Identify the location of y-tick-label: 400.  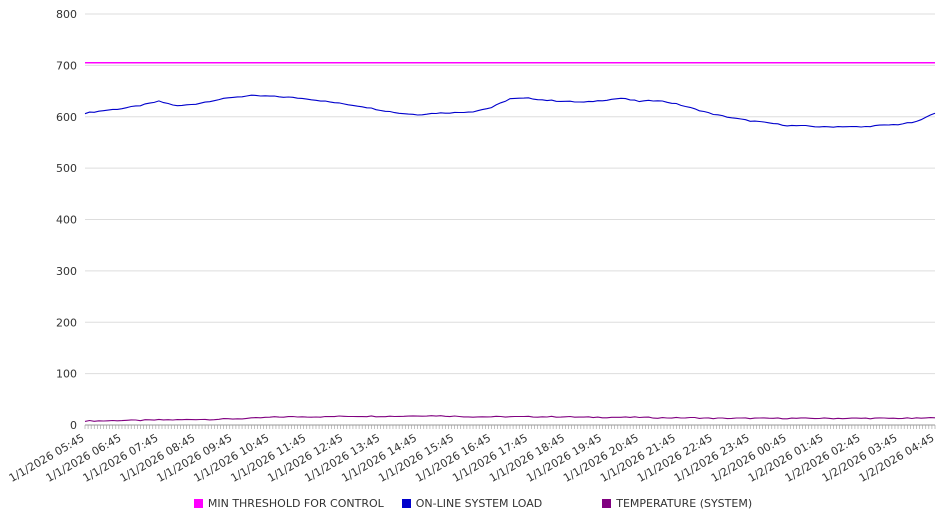
(66, 220).